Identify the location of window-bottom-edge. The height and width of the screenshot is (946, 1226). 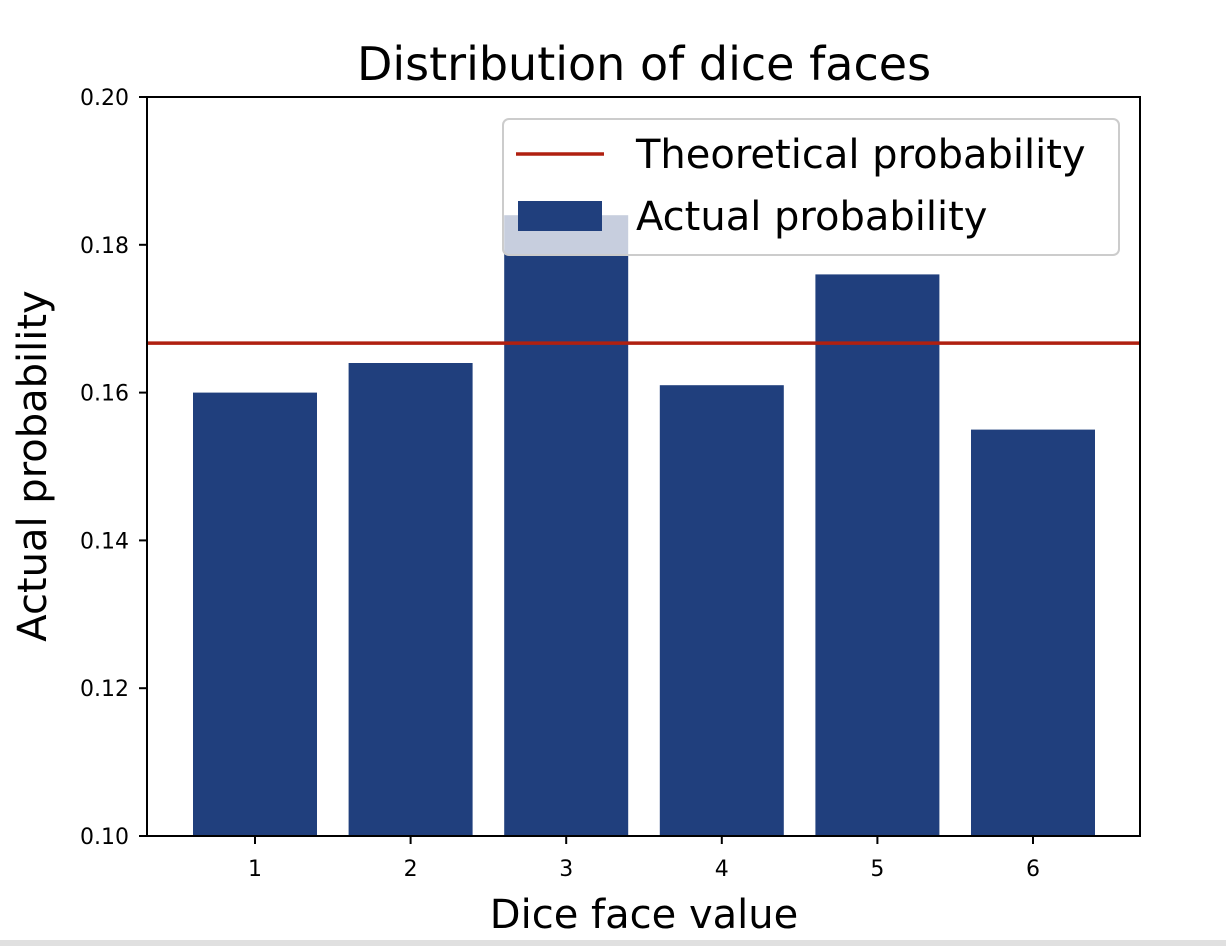
(613, 943).